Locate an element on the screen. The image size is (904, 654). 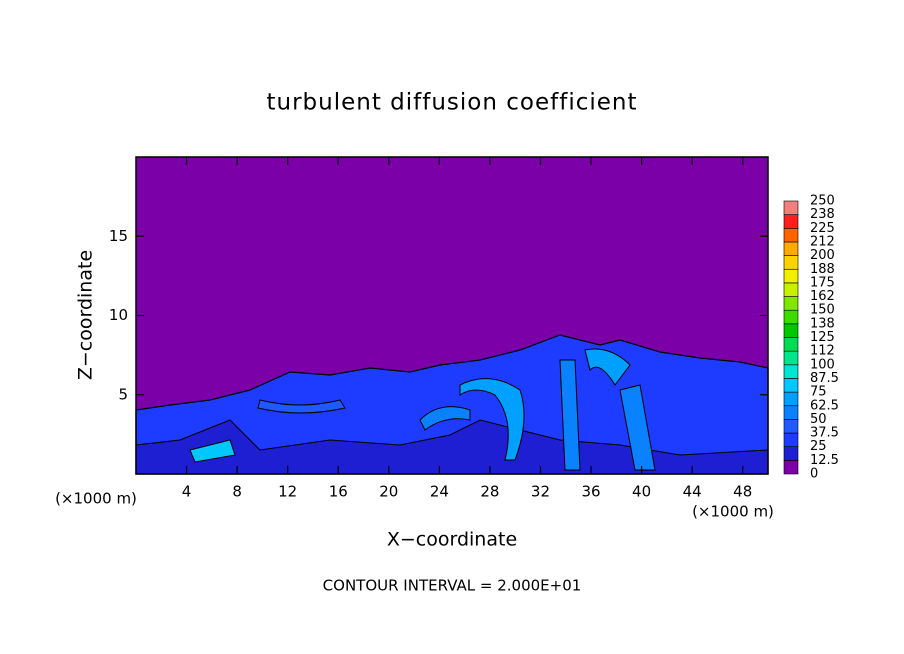
x-tick-label: 20 is located at coordinates (388, 492).